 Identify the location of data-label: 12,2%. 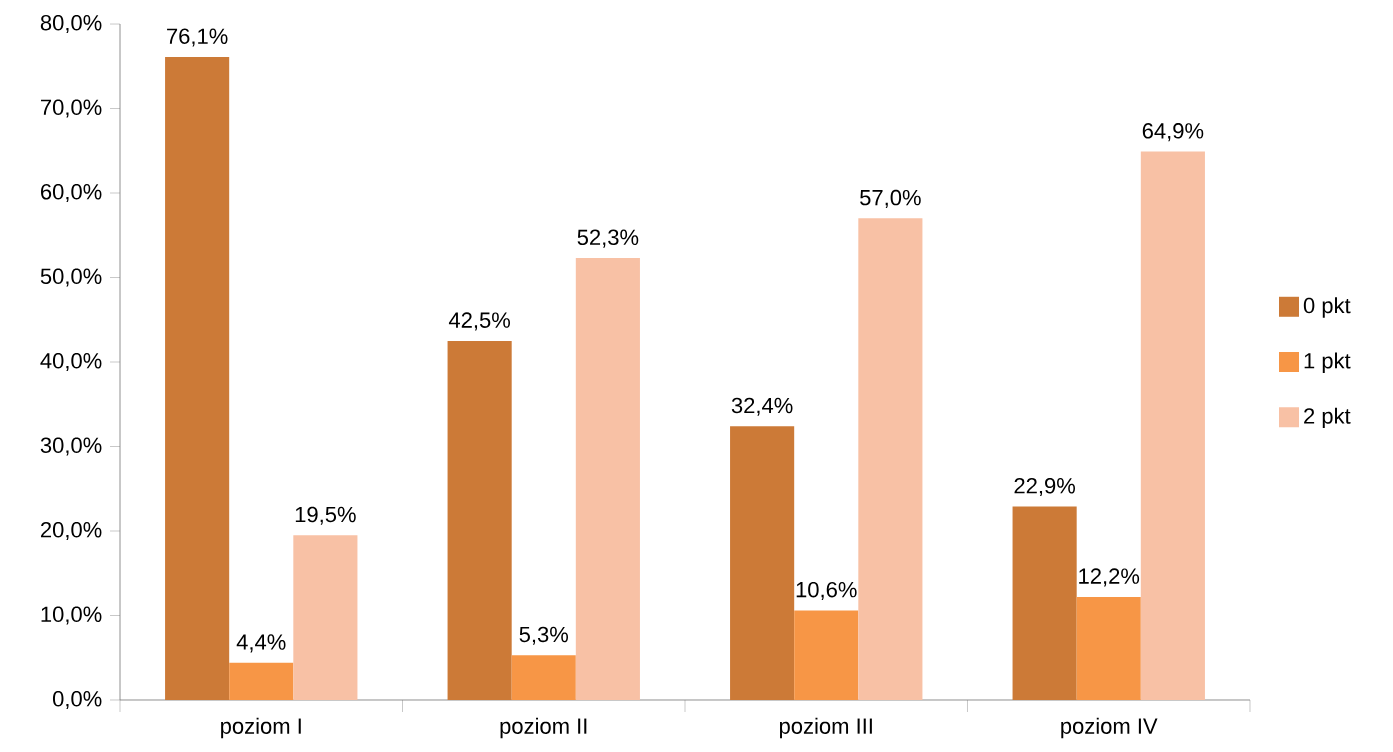
(1109, 577).